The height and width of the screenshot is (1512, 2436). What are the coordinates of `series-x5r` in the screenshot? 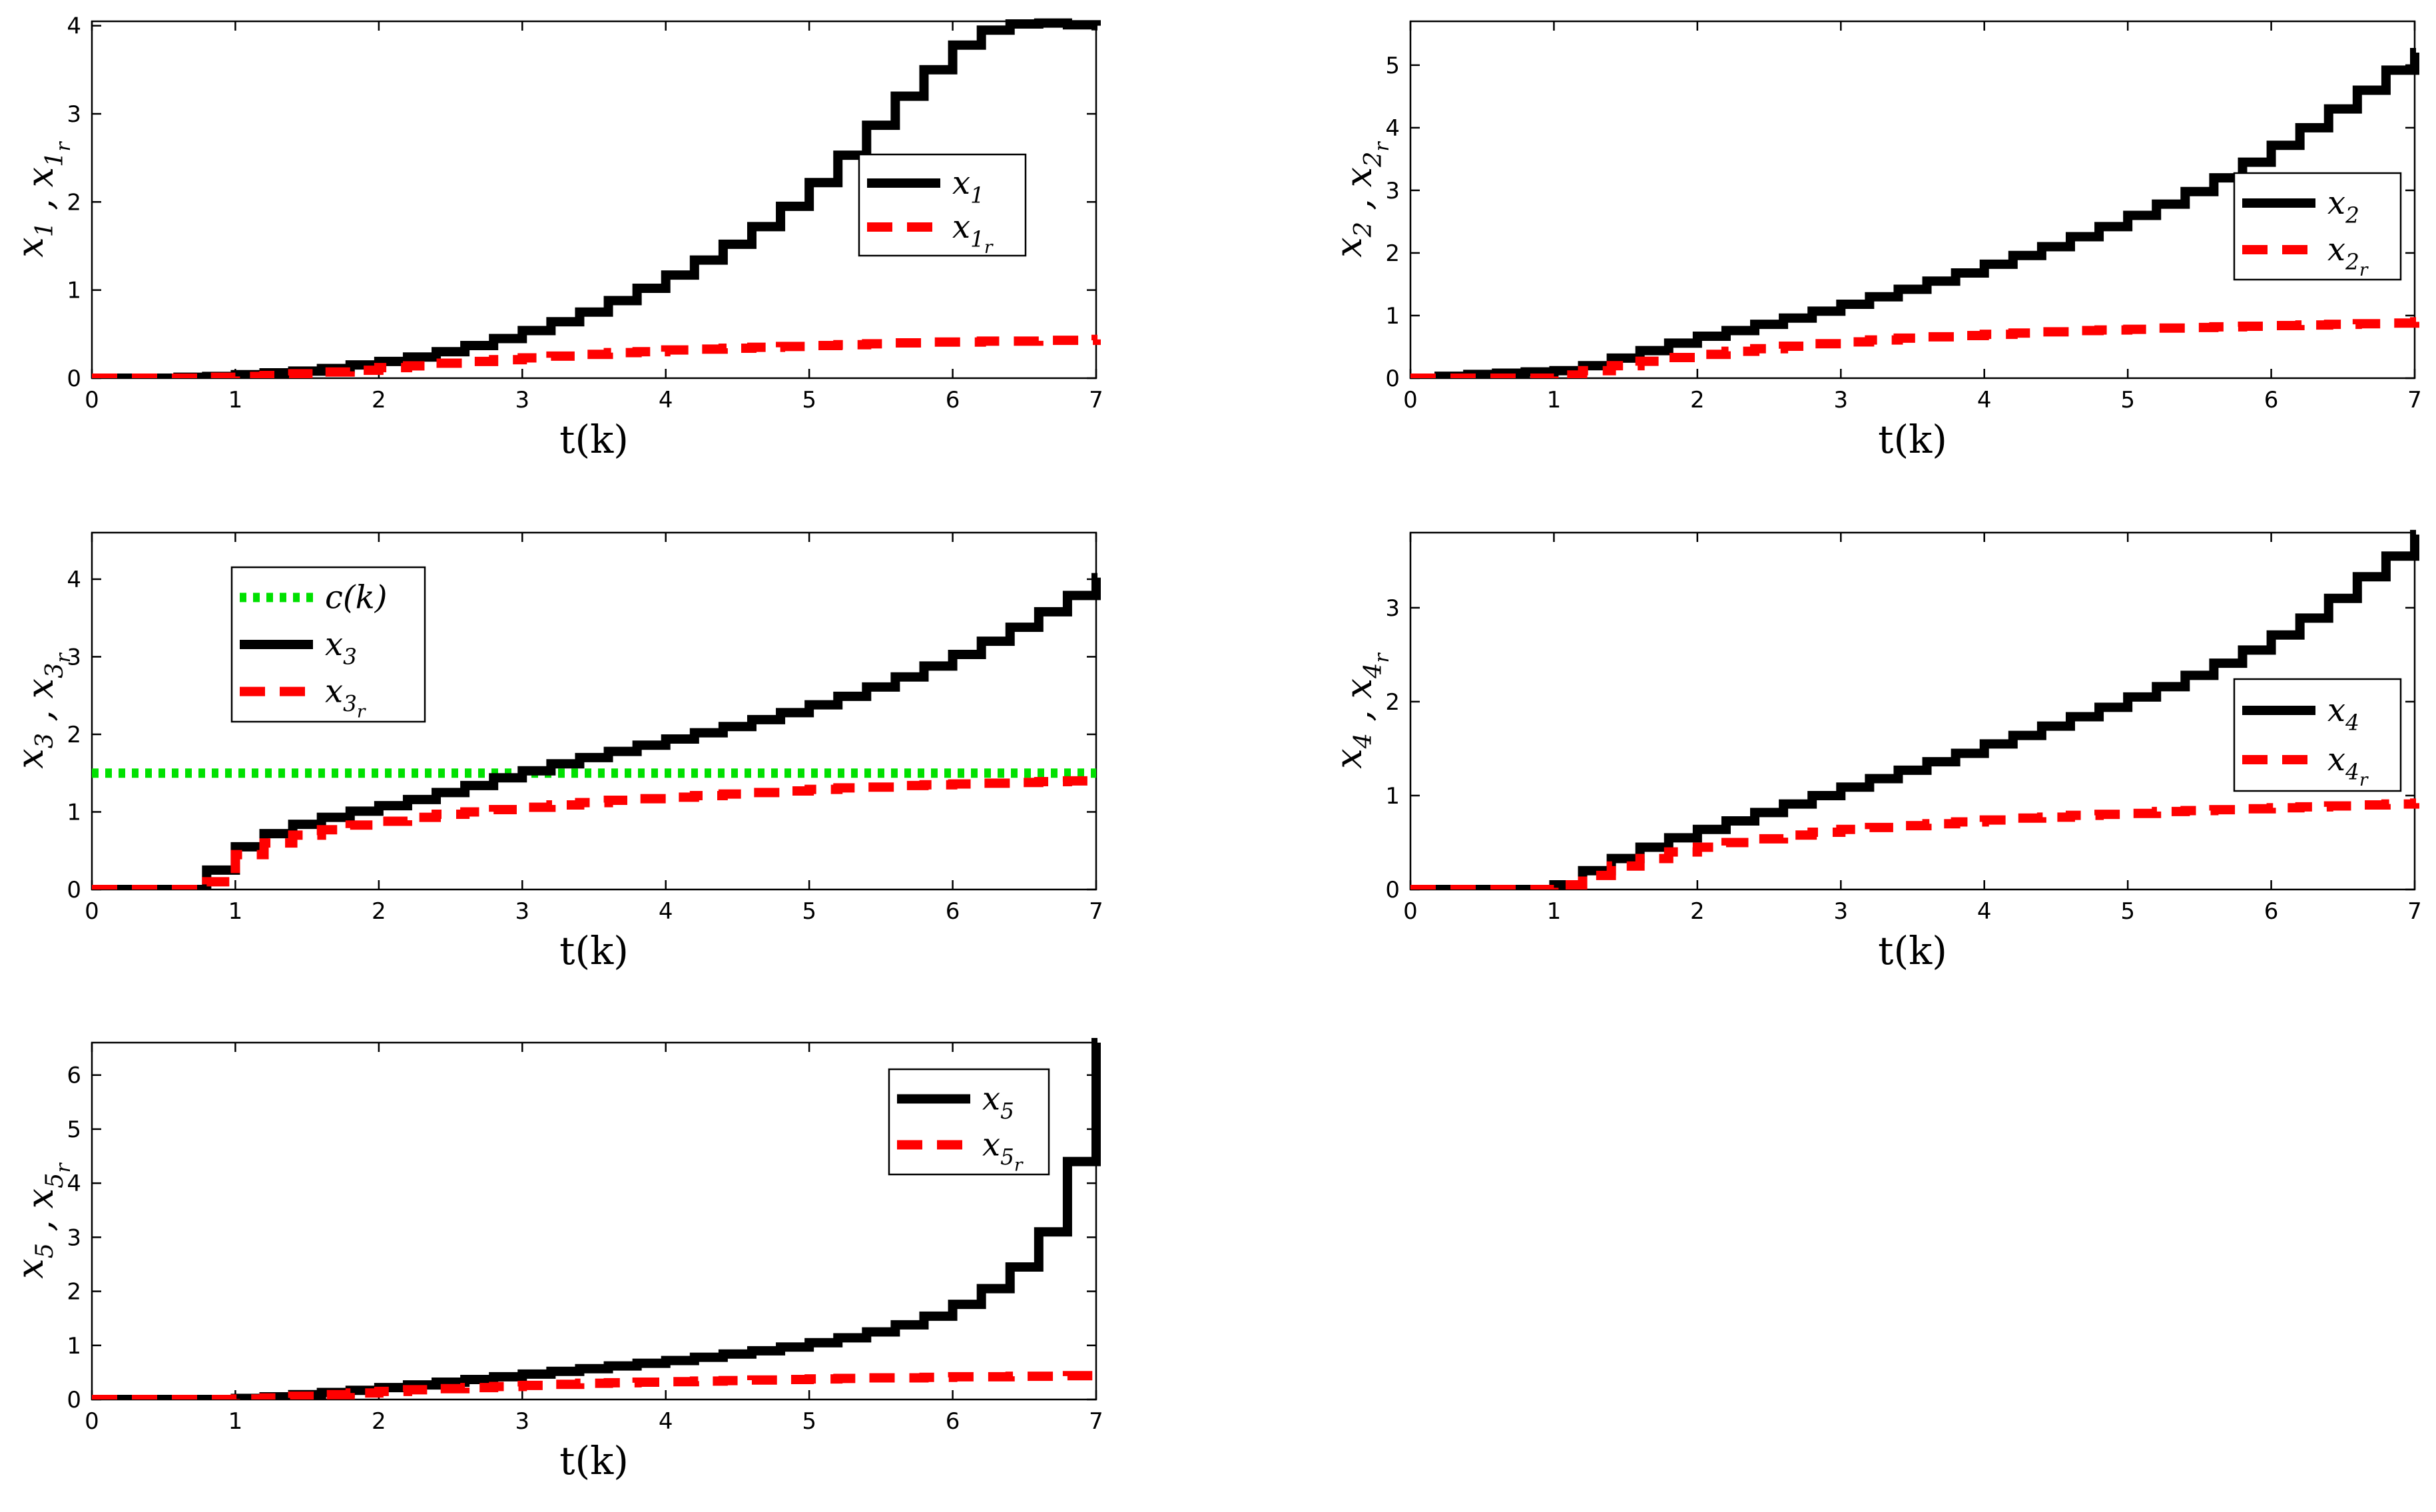 It's located at (597, 1384).